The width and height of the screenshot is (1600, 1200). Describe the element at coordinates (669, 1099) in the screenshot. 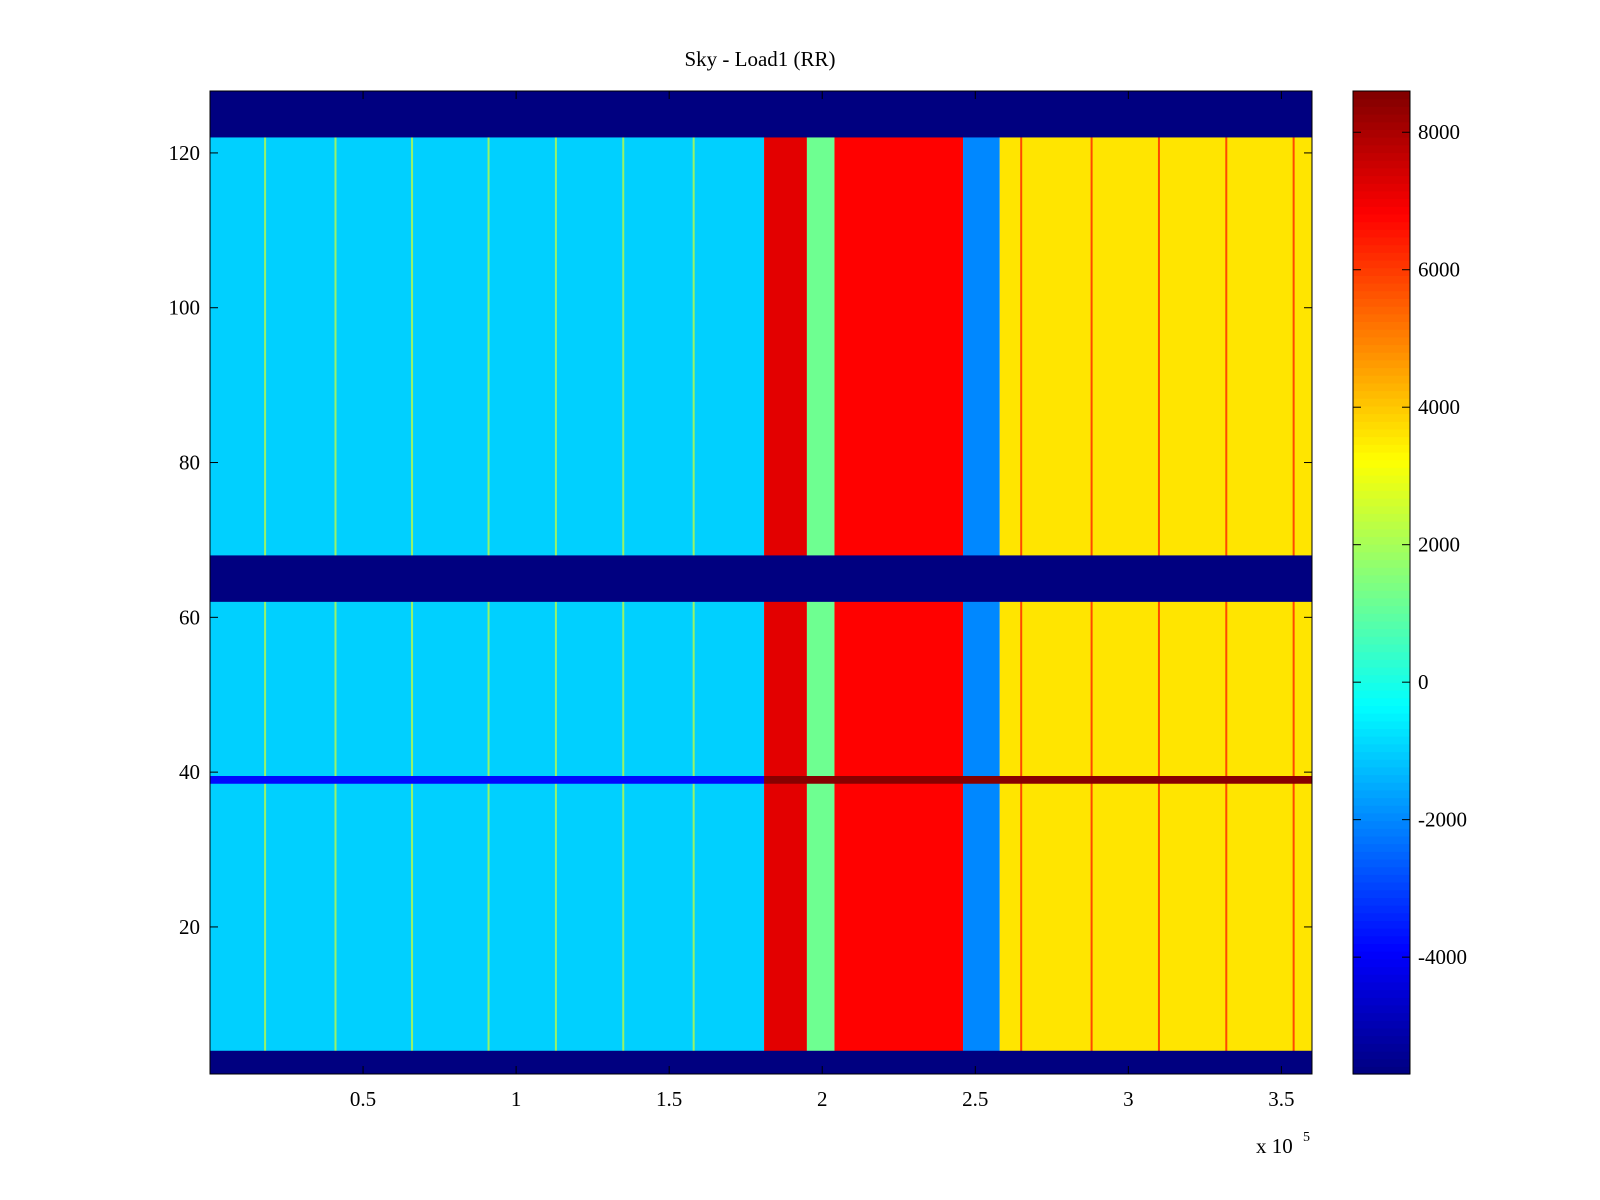

I see `x-tick-label: 1.5` at that location.